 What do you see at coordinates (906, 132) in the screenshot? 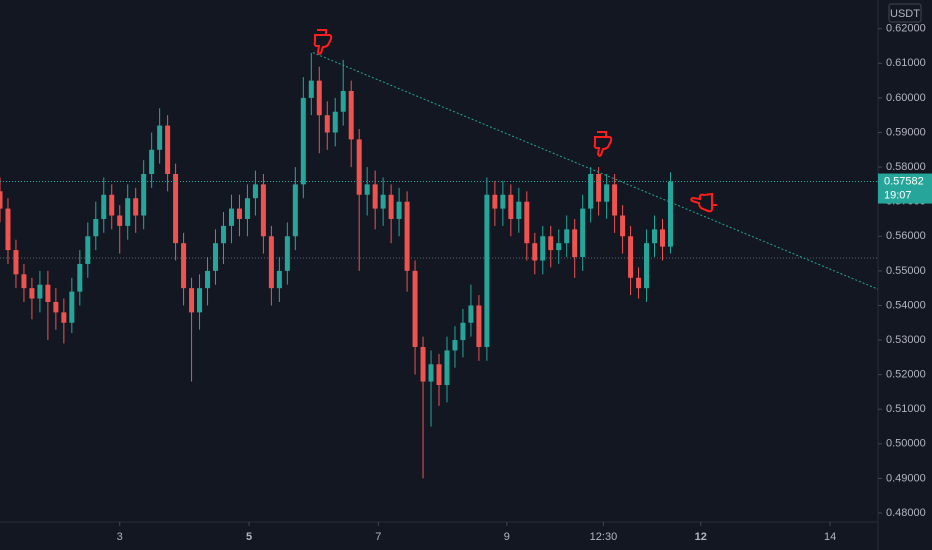
I see `y-tick-label: 0.59000` at bounding box center [906, 132].